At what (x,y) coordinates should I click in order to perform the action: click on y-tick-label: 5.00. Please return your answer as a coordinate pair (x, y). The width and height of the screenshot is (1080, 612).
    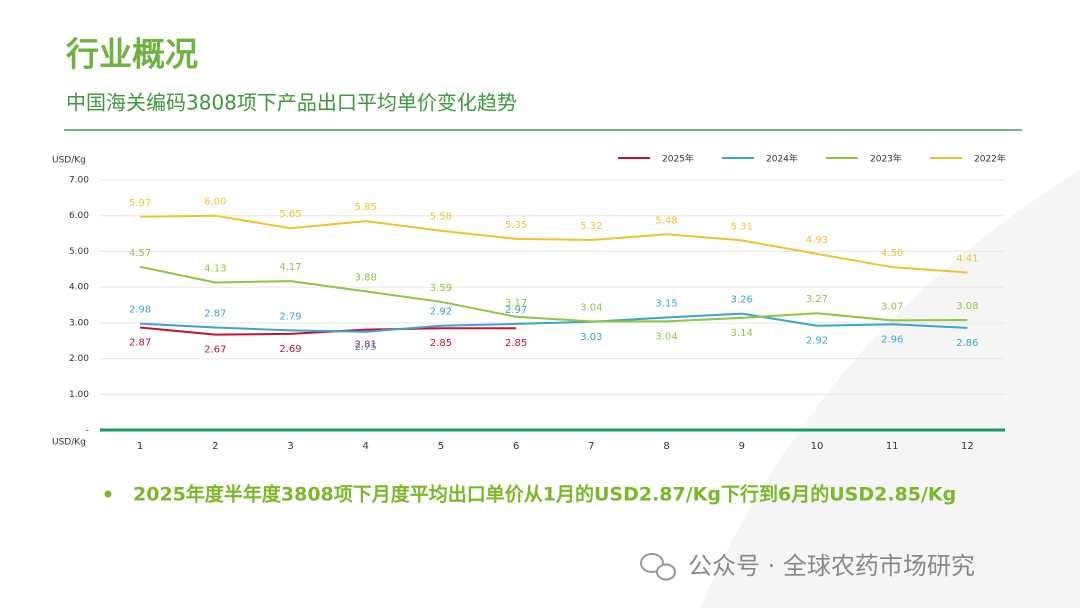
    Looking at the image, I should click on (79, 252).